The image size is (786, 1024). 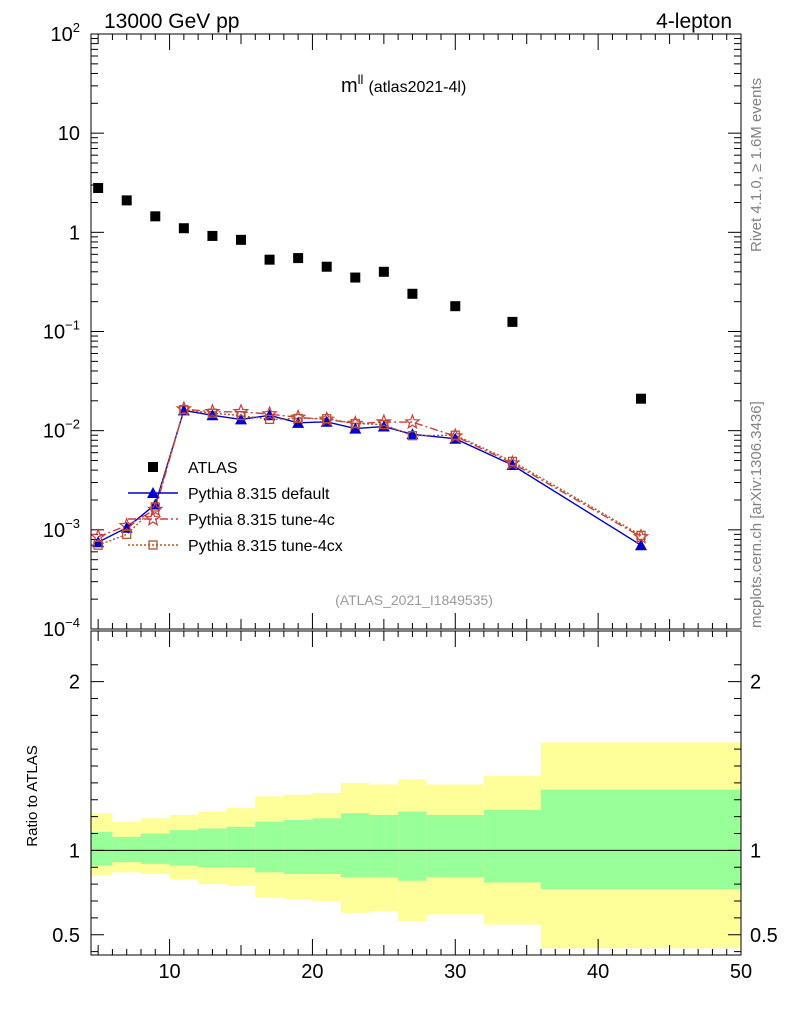 What do you see at coordinates (414, 600) in the screenshot?
I see `analysis-watermark: (ATLAS_2021_I1849535)` at bounding box center [414, 600].